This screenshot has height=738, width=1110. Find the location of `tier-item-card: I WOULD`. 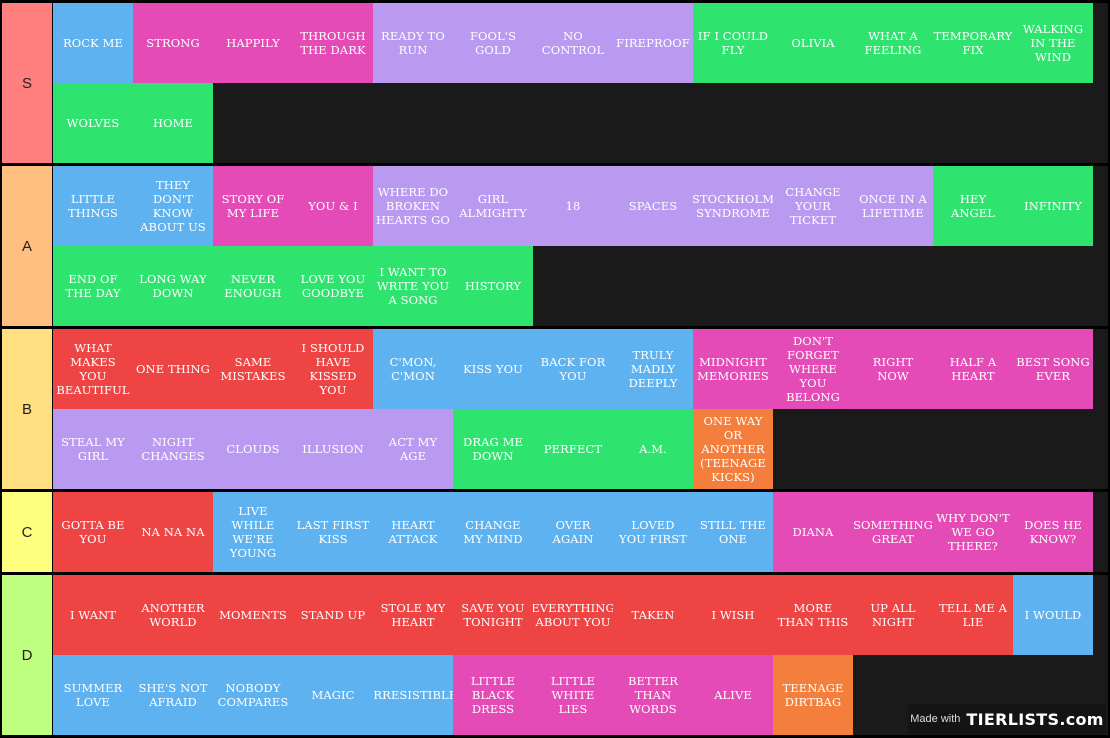

tier-item-card: I WOULD is located at coordinates (1053, 615).